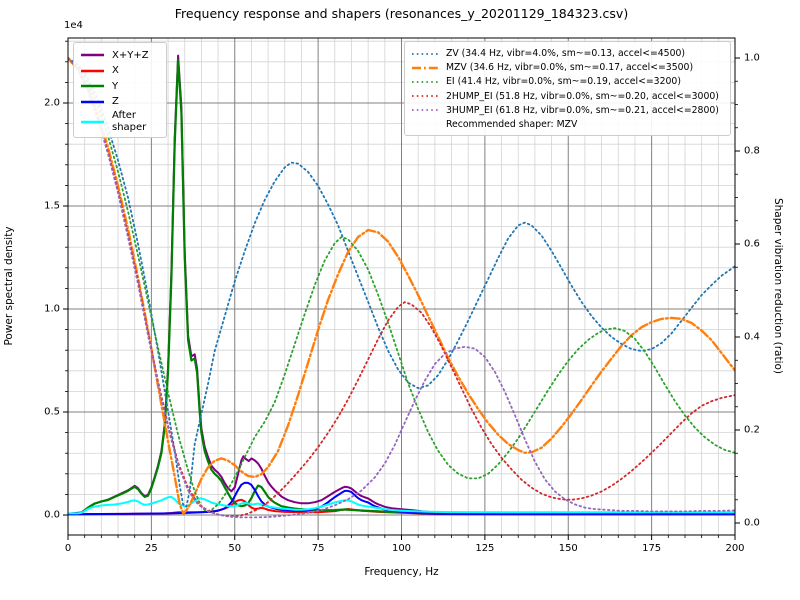 The height and width of the screenshot is (600, 800). I want to click on legend-item-label: X+Y+Z, so click(130, 55).